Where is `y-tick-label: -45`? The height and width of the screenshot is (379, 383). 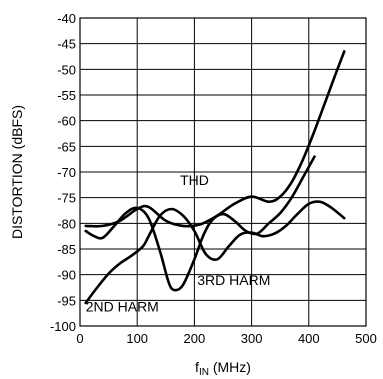
y-tick-label: -45 is located at coordinates (66, 44).